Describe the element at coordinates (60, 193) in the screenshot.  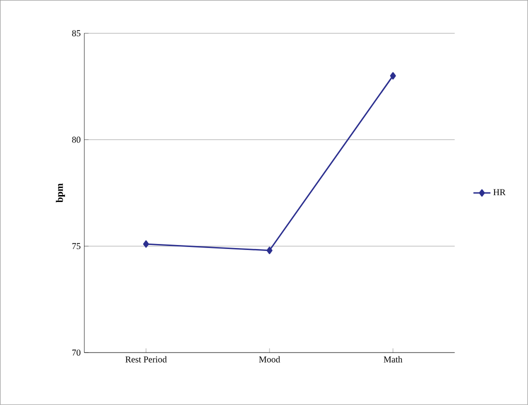
I see `y-axis-title: bpm` at that location.